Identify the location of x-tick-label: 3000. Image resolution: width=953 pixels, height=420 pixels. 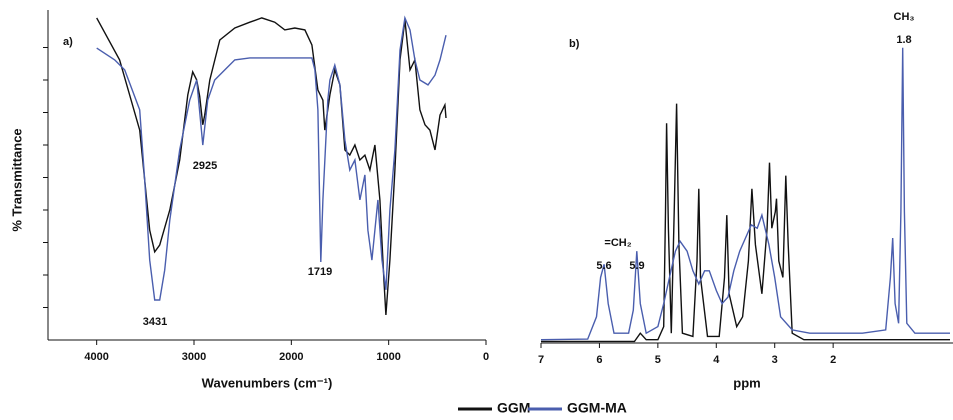
(194, 357).